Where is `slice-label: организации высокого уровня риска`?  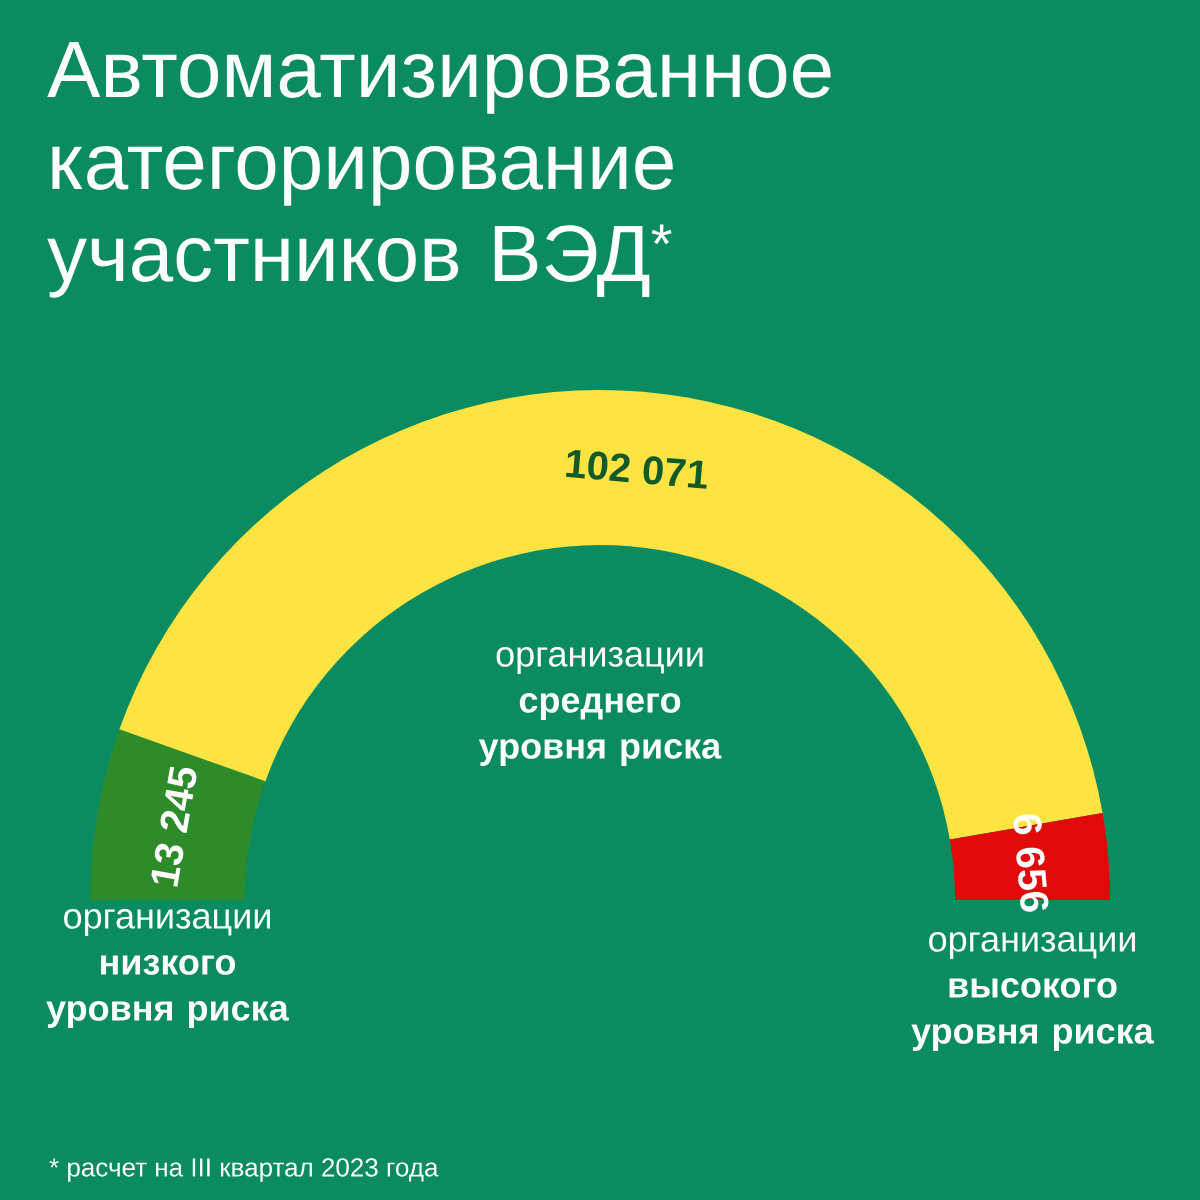
slice-label: организации высокого уровня риска is located at coordinates (1032, 991).